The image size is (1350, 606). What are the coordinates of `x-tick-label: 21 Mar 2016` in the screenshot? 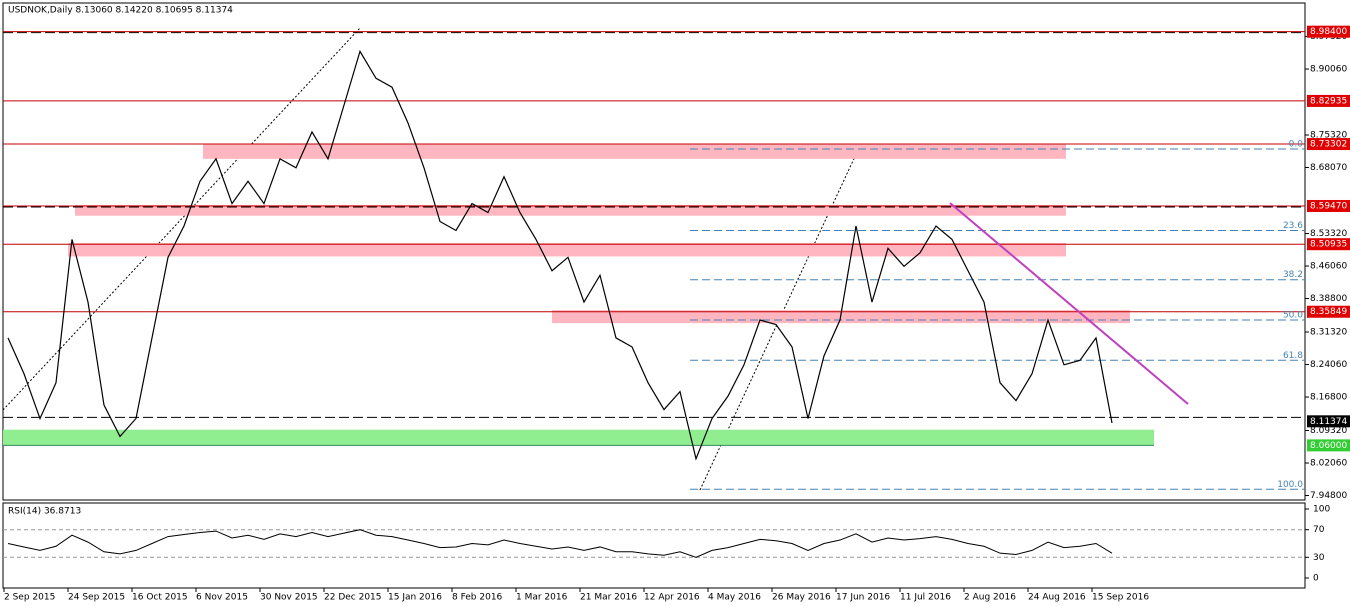 It's located at (608, 598).